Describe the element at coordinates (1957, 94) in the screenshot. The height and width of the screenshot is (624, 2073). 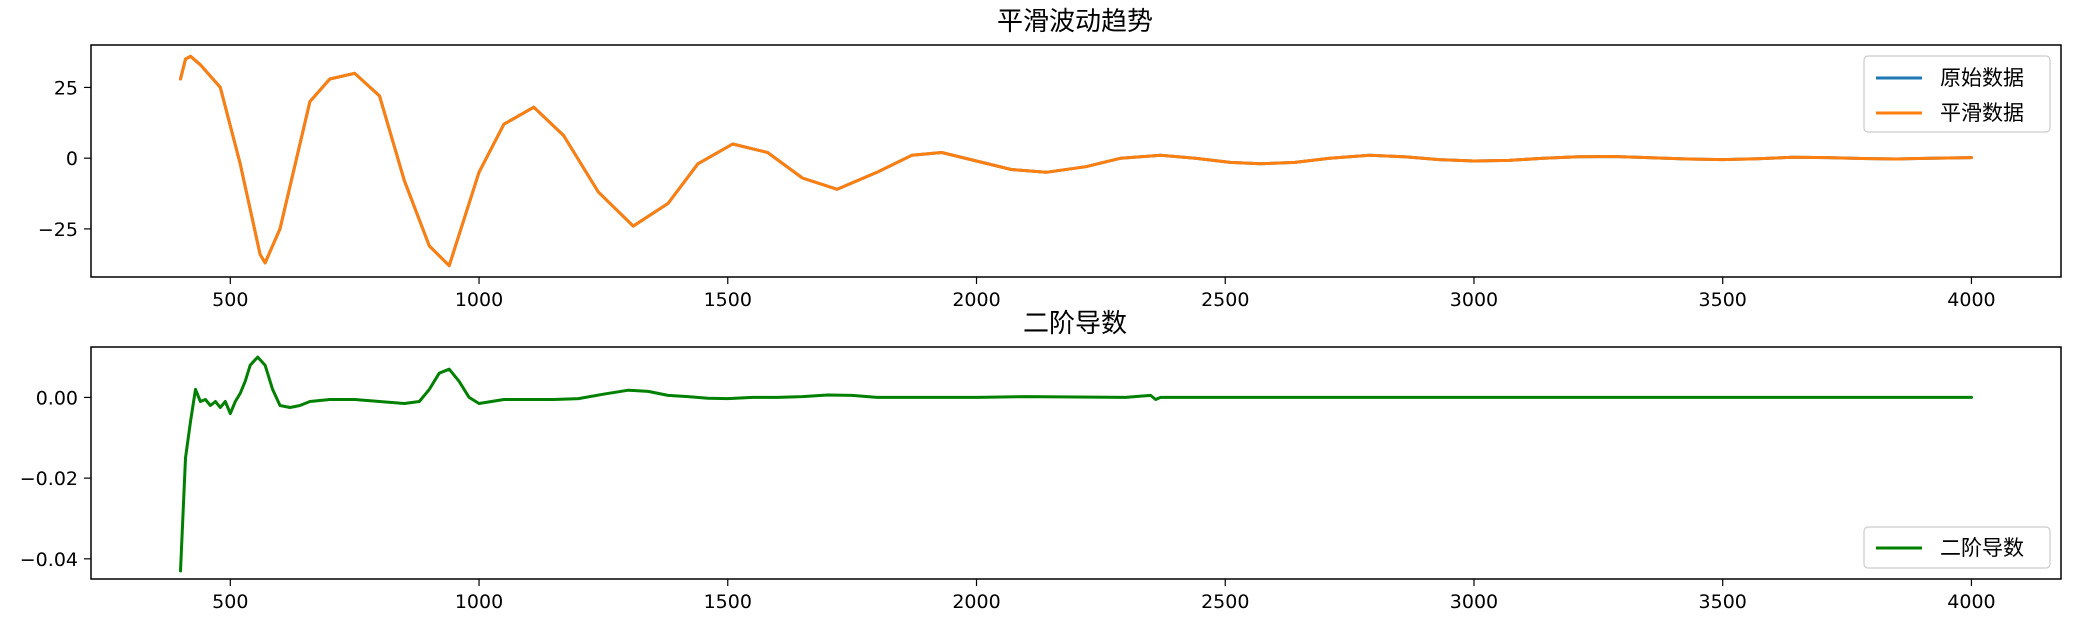
I see `legend: 原始数据 平滑数据` at that location.